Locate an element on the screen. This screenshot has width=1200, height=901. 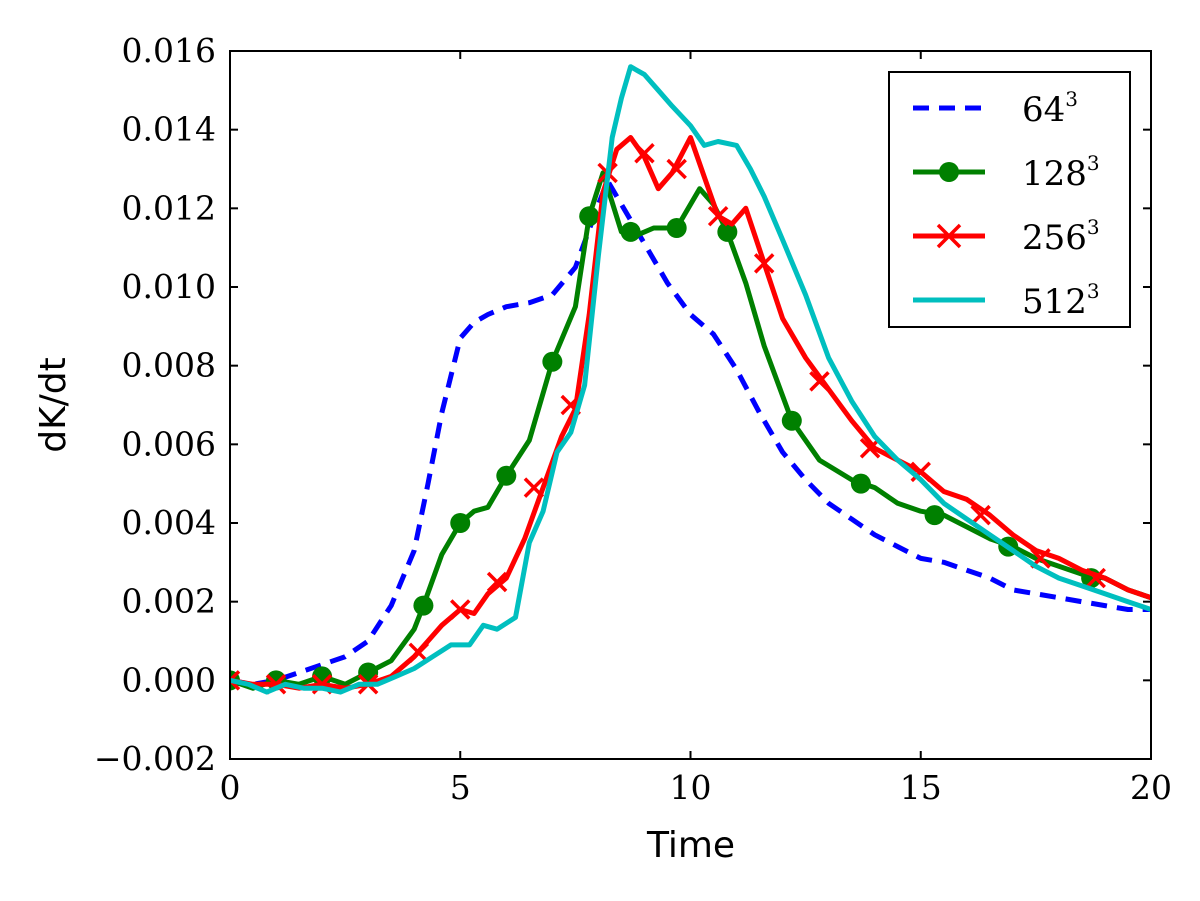
y-axis-title: dK/dt is located at coordinates (53, 405).